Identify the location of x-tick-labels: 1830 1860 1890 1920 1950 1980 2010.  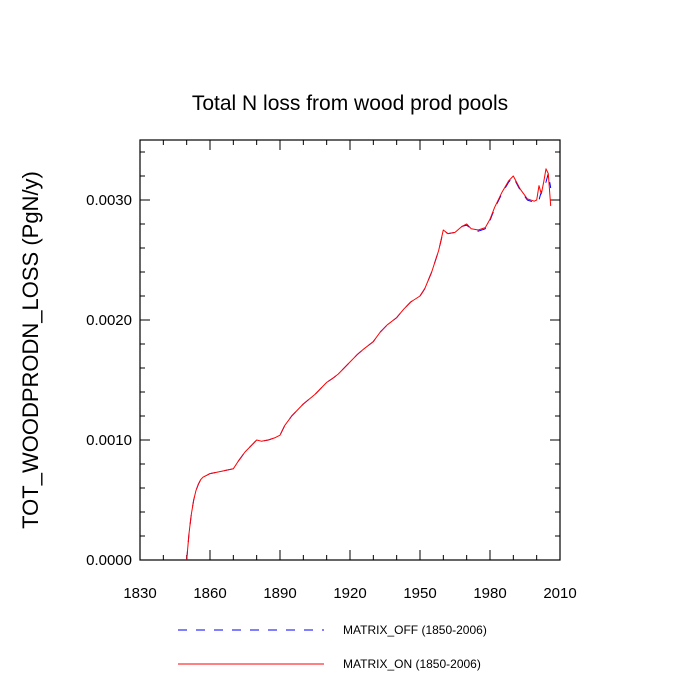
(349, 593).